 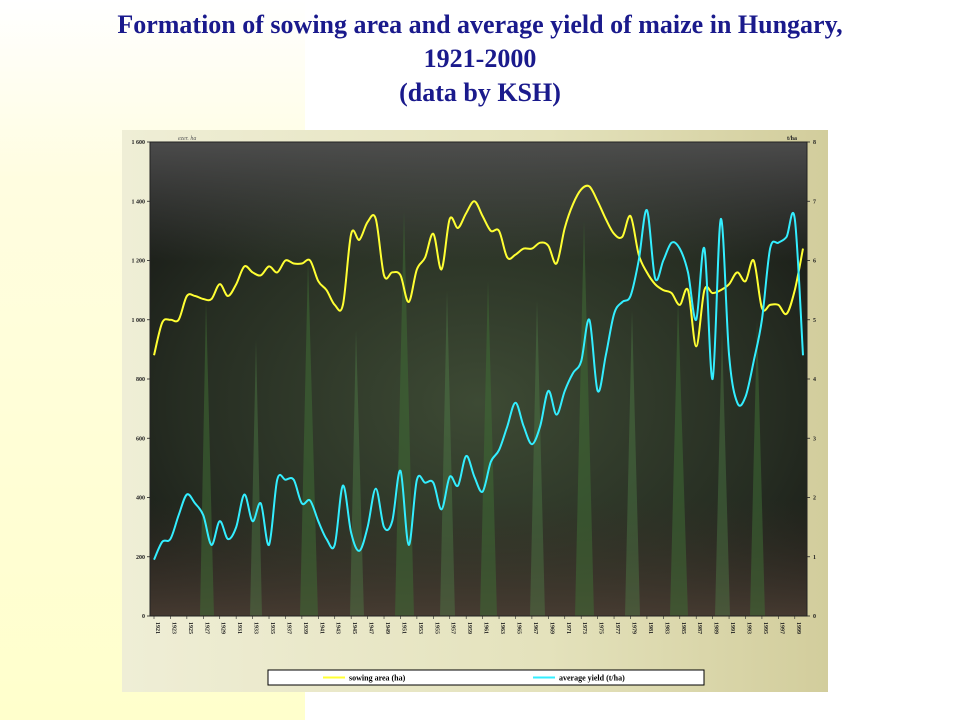 I want to click on right-axis-unit: t/ha, so click(x=792, y=139).